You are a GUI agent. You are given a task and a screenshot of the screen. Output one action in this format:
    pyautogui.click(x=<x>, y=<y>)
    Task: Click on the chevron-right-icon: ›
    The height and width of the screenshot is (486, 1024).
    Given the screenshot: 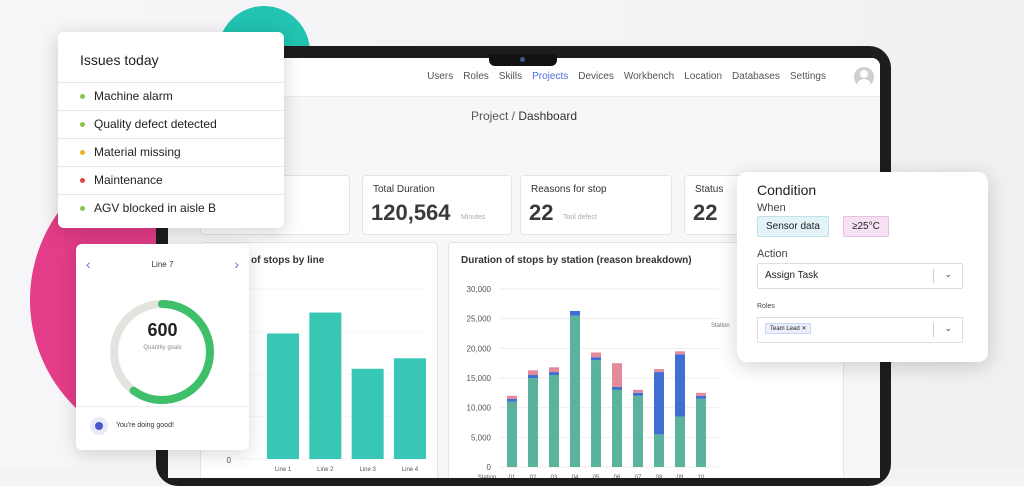 What is the action you would take?
    pyautogui.click(x=236, y=264)
    